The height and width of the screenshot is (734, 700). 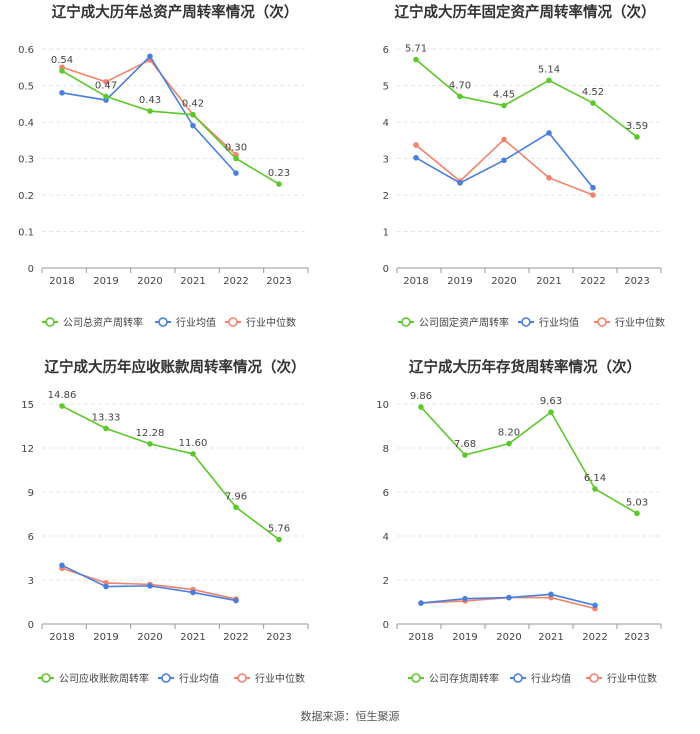 What do you see at coordinates (278, 637) in the screenshot?
I see `x-tick-label: 2023` at bounding box center [278, 637].